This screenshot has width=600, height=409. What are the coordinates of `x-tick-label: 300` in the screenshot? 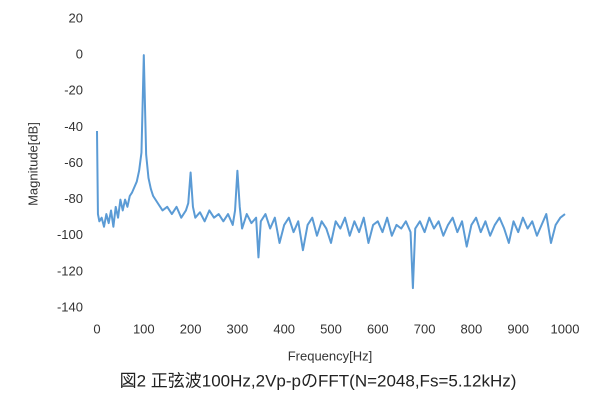 It's located at (238, 328).